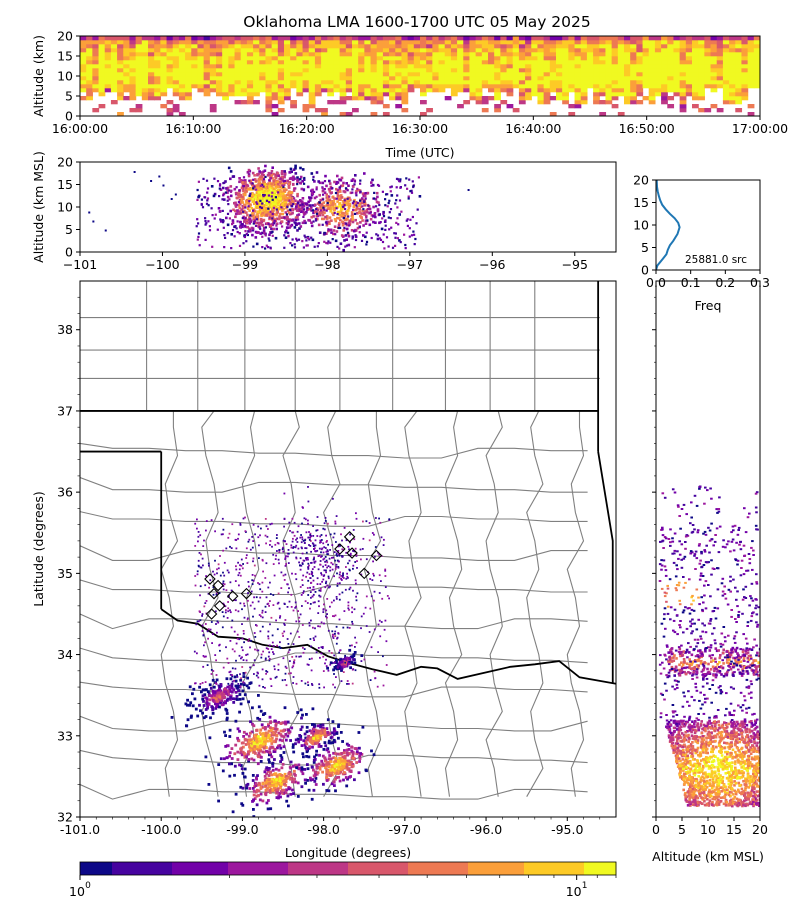  What do you see at coordinates (69, 252) in the screenshot?
I see `altitude-axis-tick-label: 0` at bounding box center [69, 252].